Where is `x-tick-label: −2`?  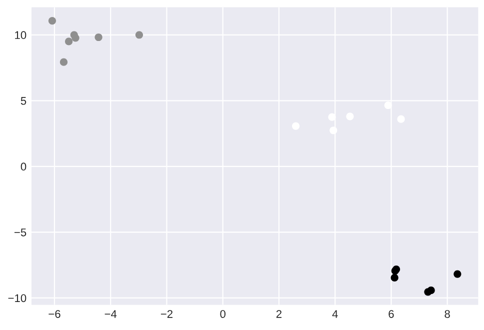 x-tick-label: −2 is located at coordinates (166, 314).